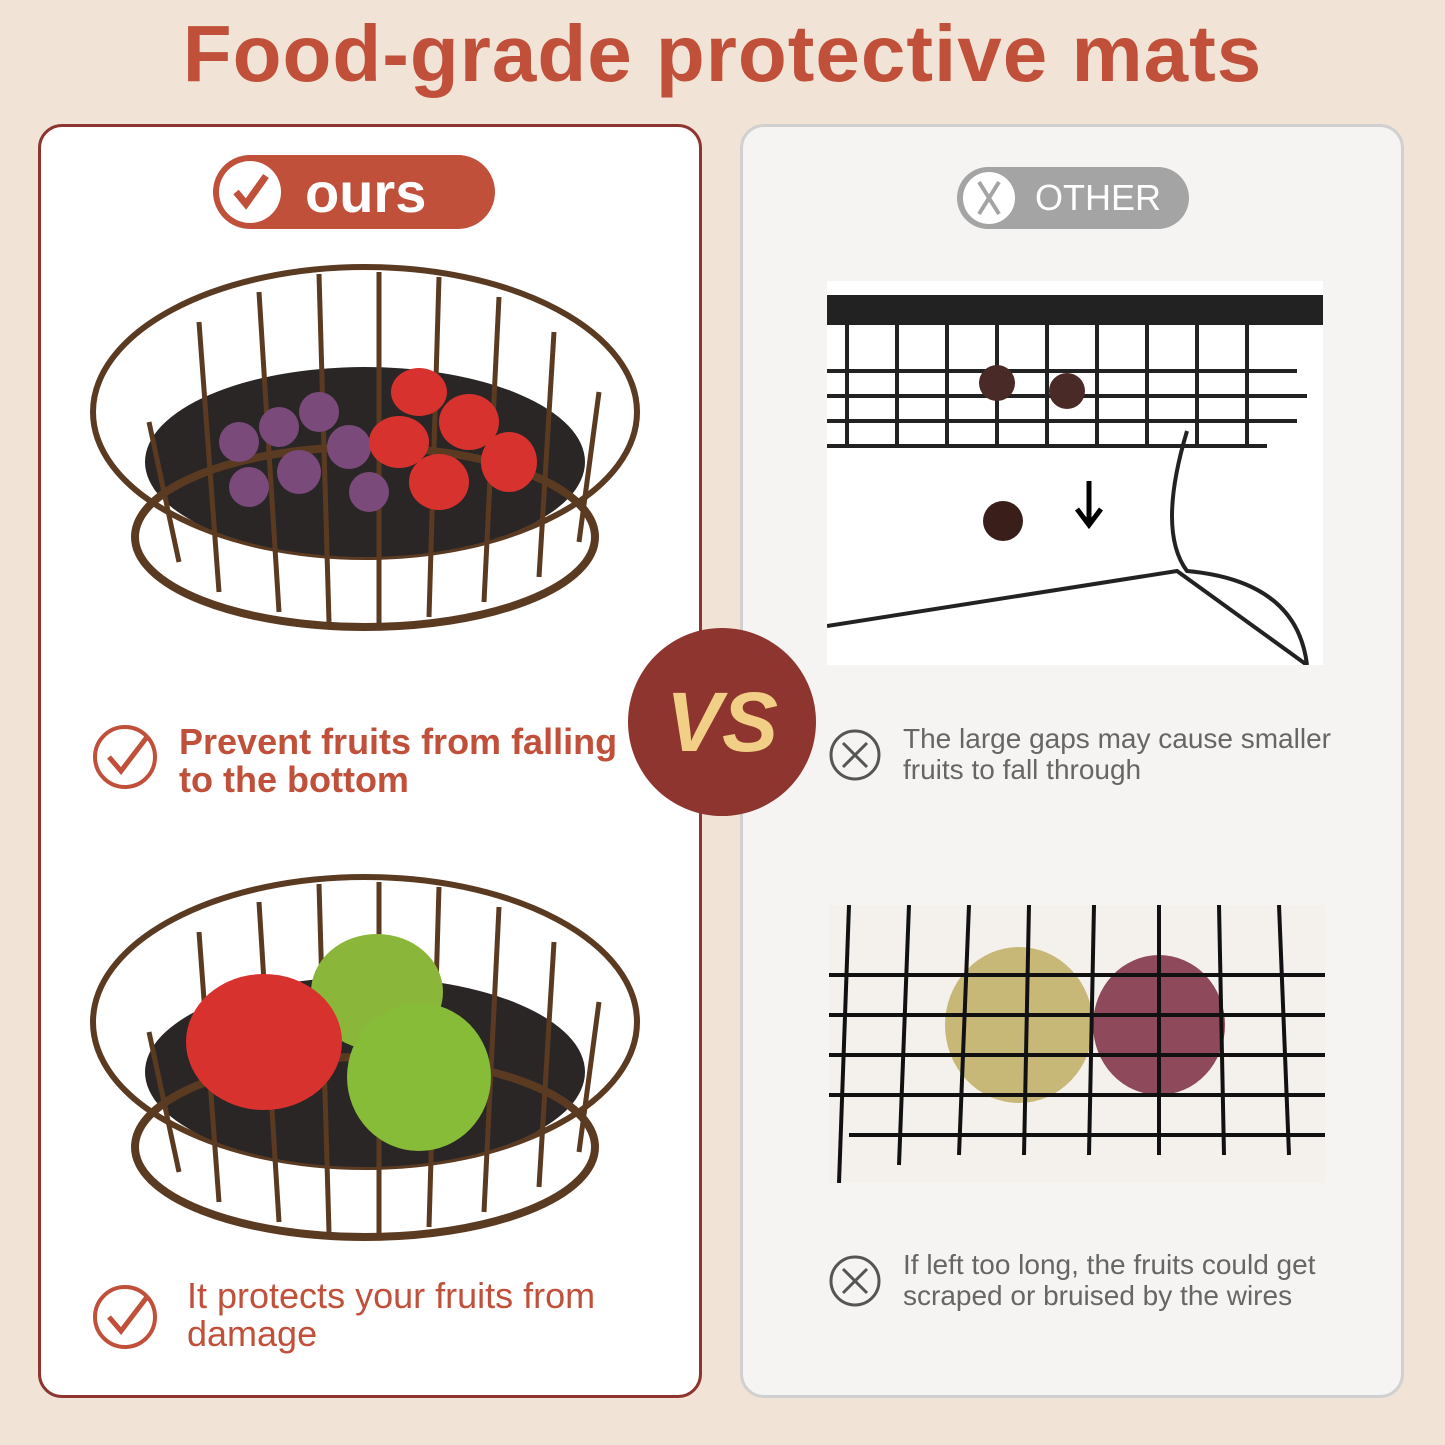 The image size is (1445, 1445). Describe the element at coordinates (366, 192) in the screenshot. I see `ours-label: ours` at that location.